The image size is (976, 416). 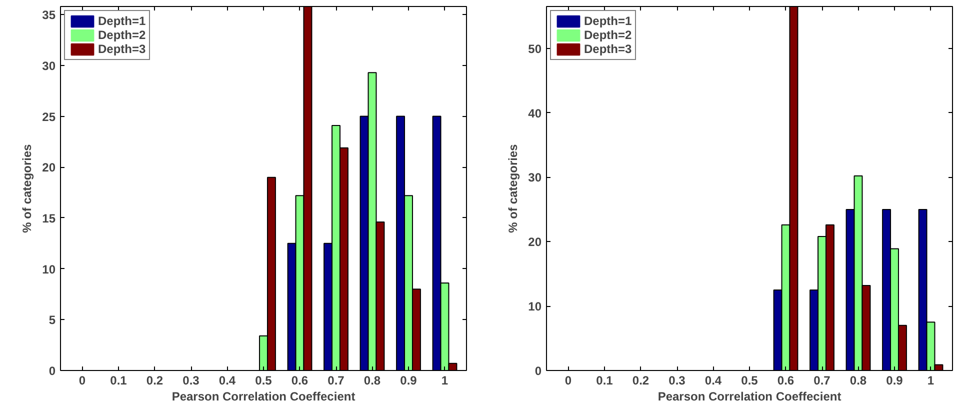 I want to click on y-tick-label: 40, so click(x=535, y=113).